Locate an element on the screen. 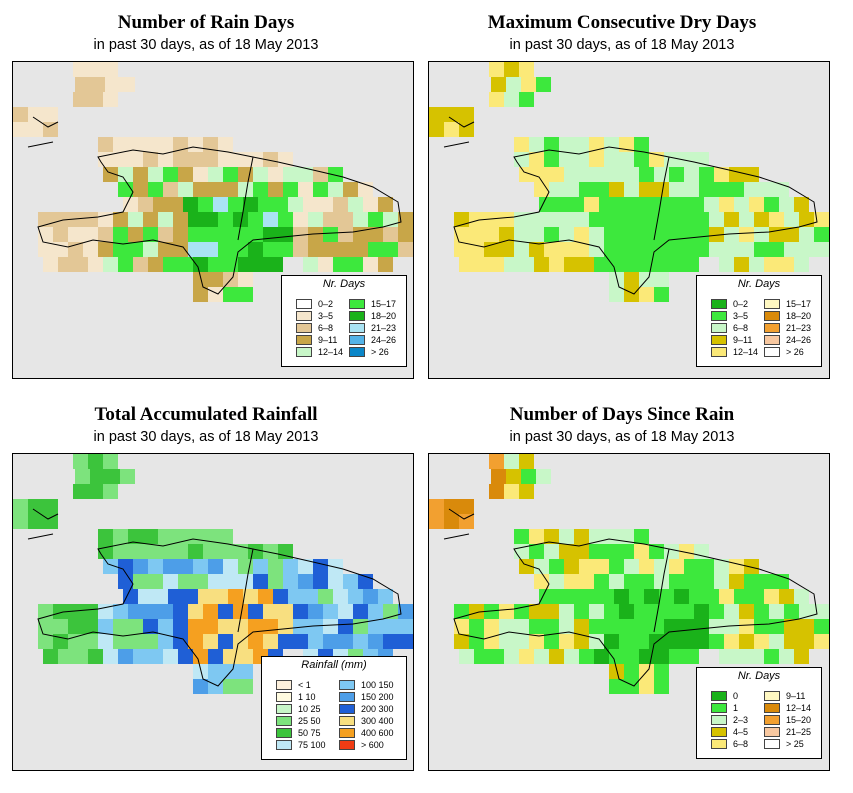  legend-label: < 1 is located at coordinates (304, 685).